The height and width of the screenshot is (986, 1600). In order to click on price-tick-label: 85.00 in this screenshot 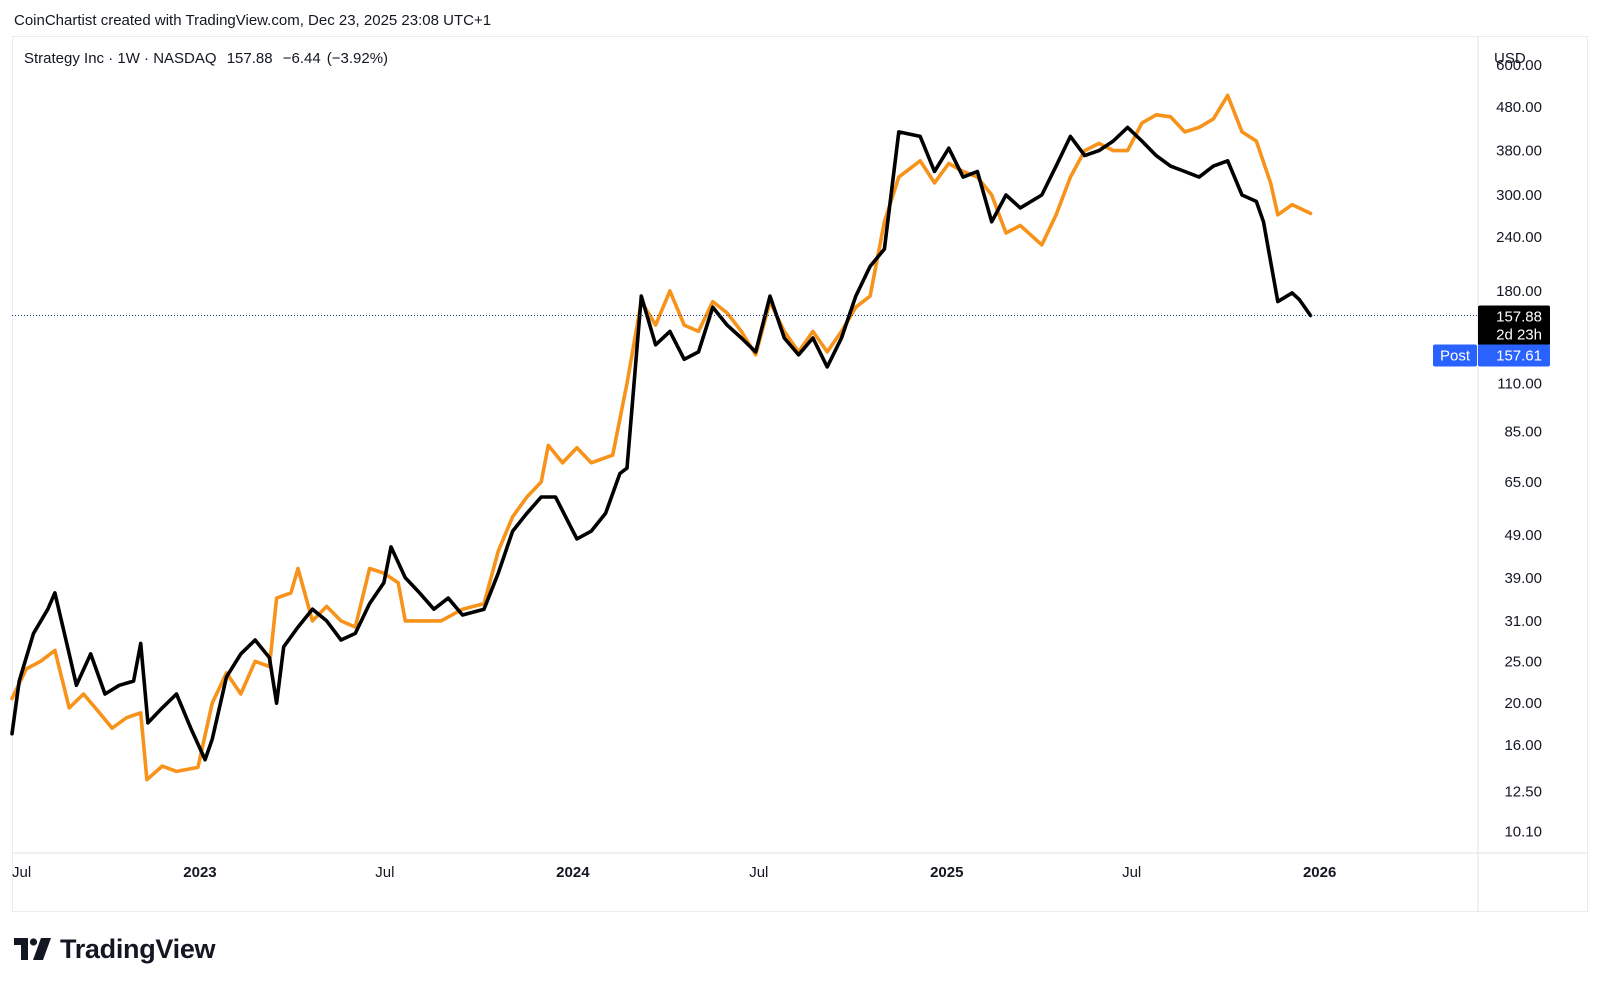, I will do `click(1523, 432)`.